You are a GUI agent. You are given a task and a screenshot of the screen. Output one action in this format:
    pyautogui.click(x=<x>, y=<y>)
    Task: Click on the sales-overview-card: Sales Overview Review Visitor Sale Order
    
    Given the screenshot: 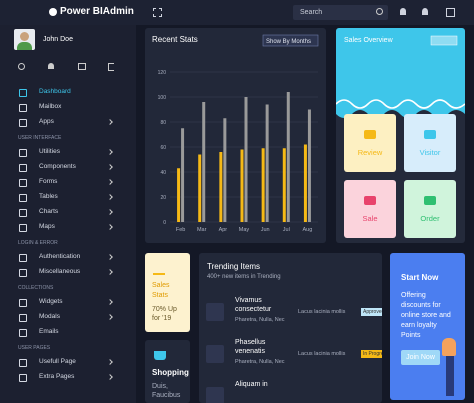 What is the action you would take?
    pyautogui.click(x=400, y=135)
    